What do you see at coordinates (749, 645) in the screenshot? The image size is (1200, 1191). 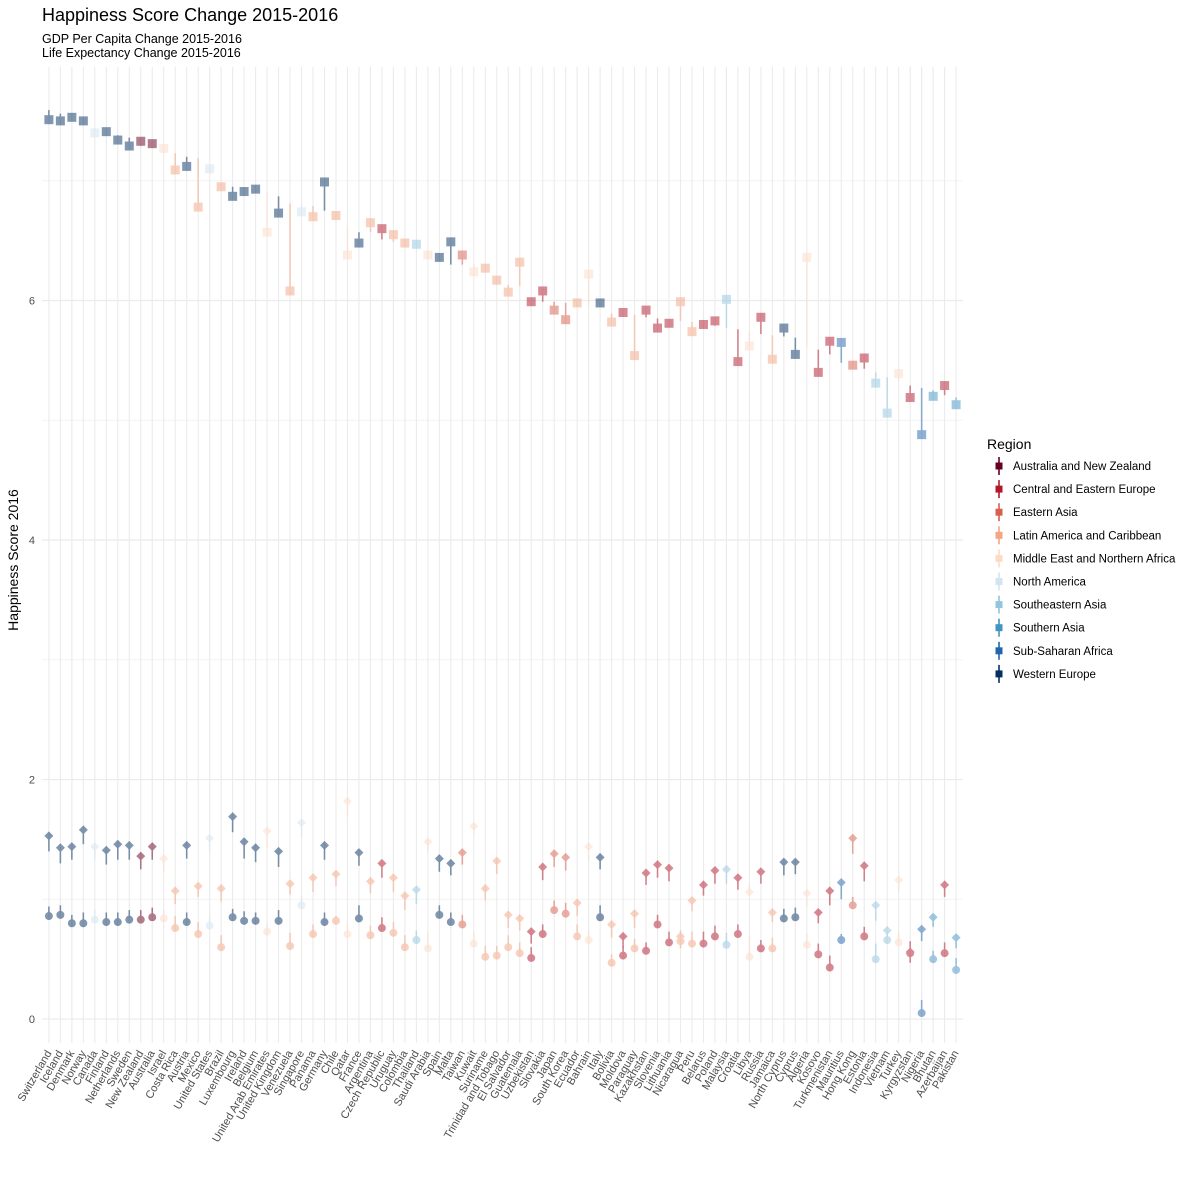 I see `country-libya` at bounding box center [749, 645].